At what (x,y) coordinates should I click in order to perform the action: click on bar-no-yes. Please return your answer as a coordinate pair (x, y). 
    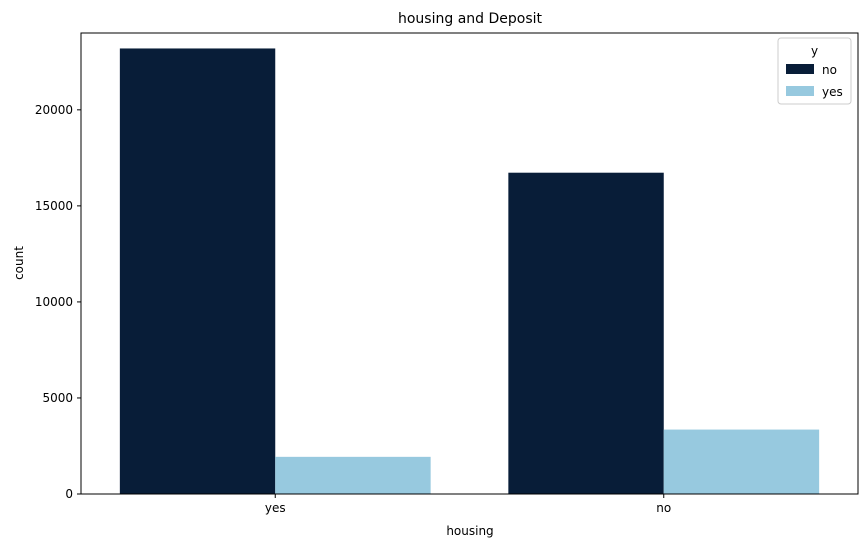
    Looking at the image, I should click on (741, 461).